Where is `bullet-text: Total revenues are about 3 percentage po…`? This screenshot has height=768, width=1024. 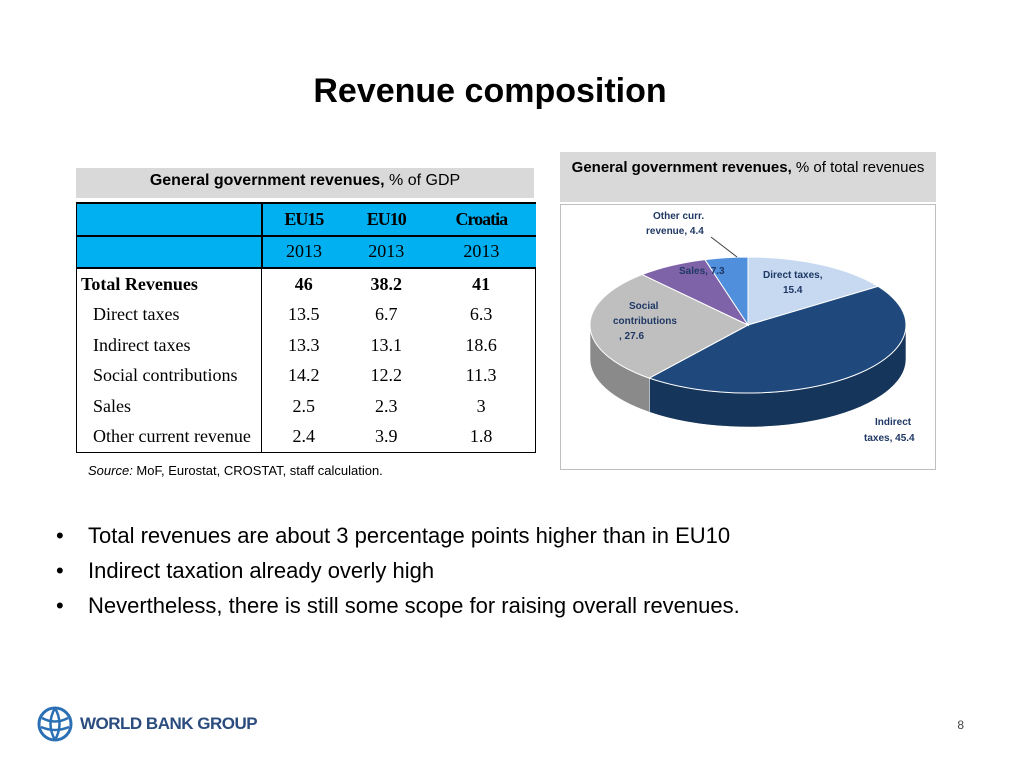
bullet-text: Total revenues are about 3 percentage po… is located at coordinates (409, 535).